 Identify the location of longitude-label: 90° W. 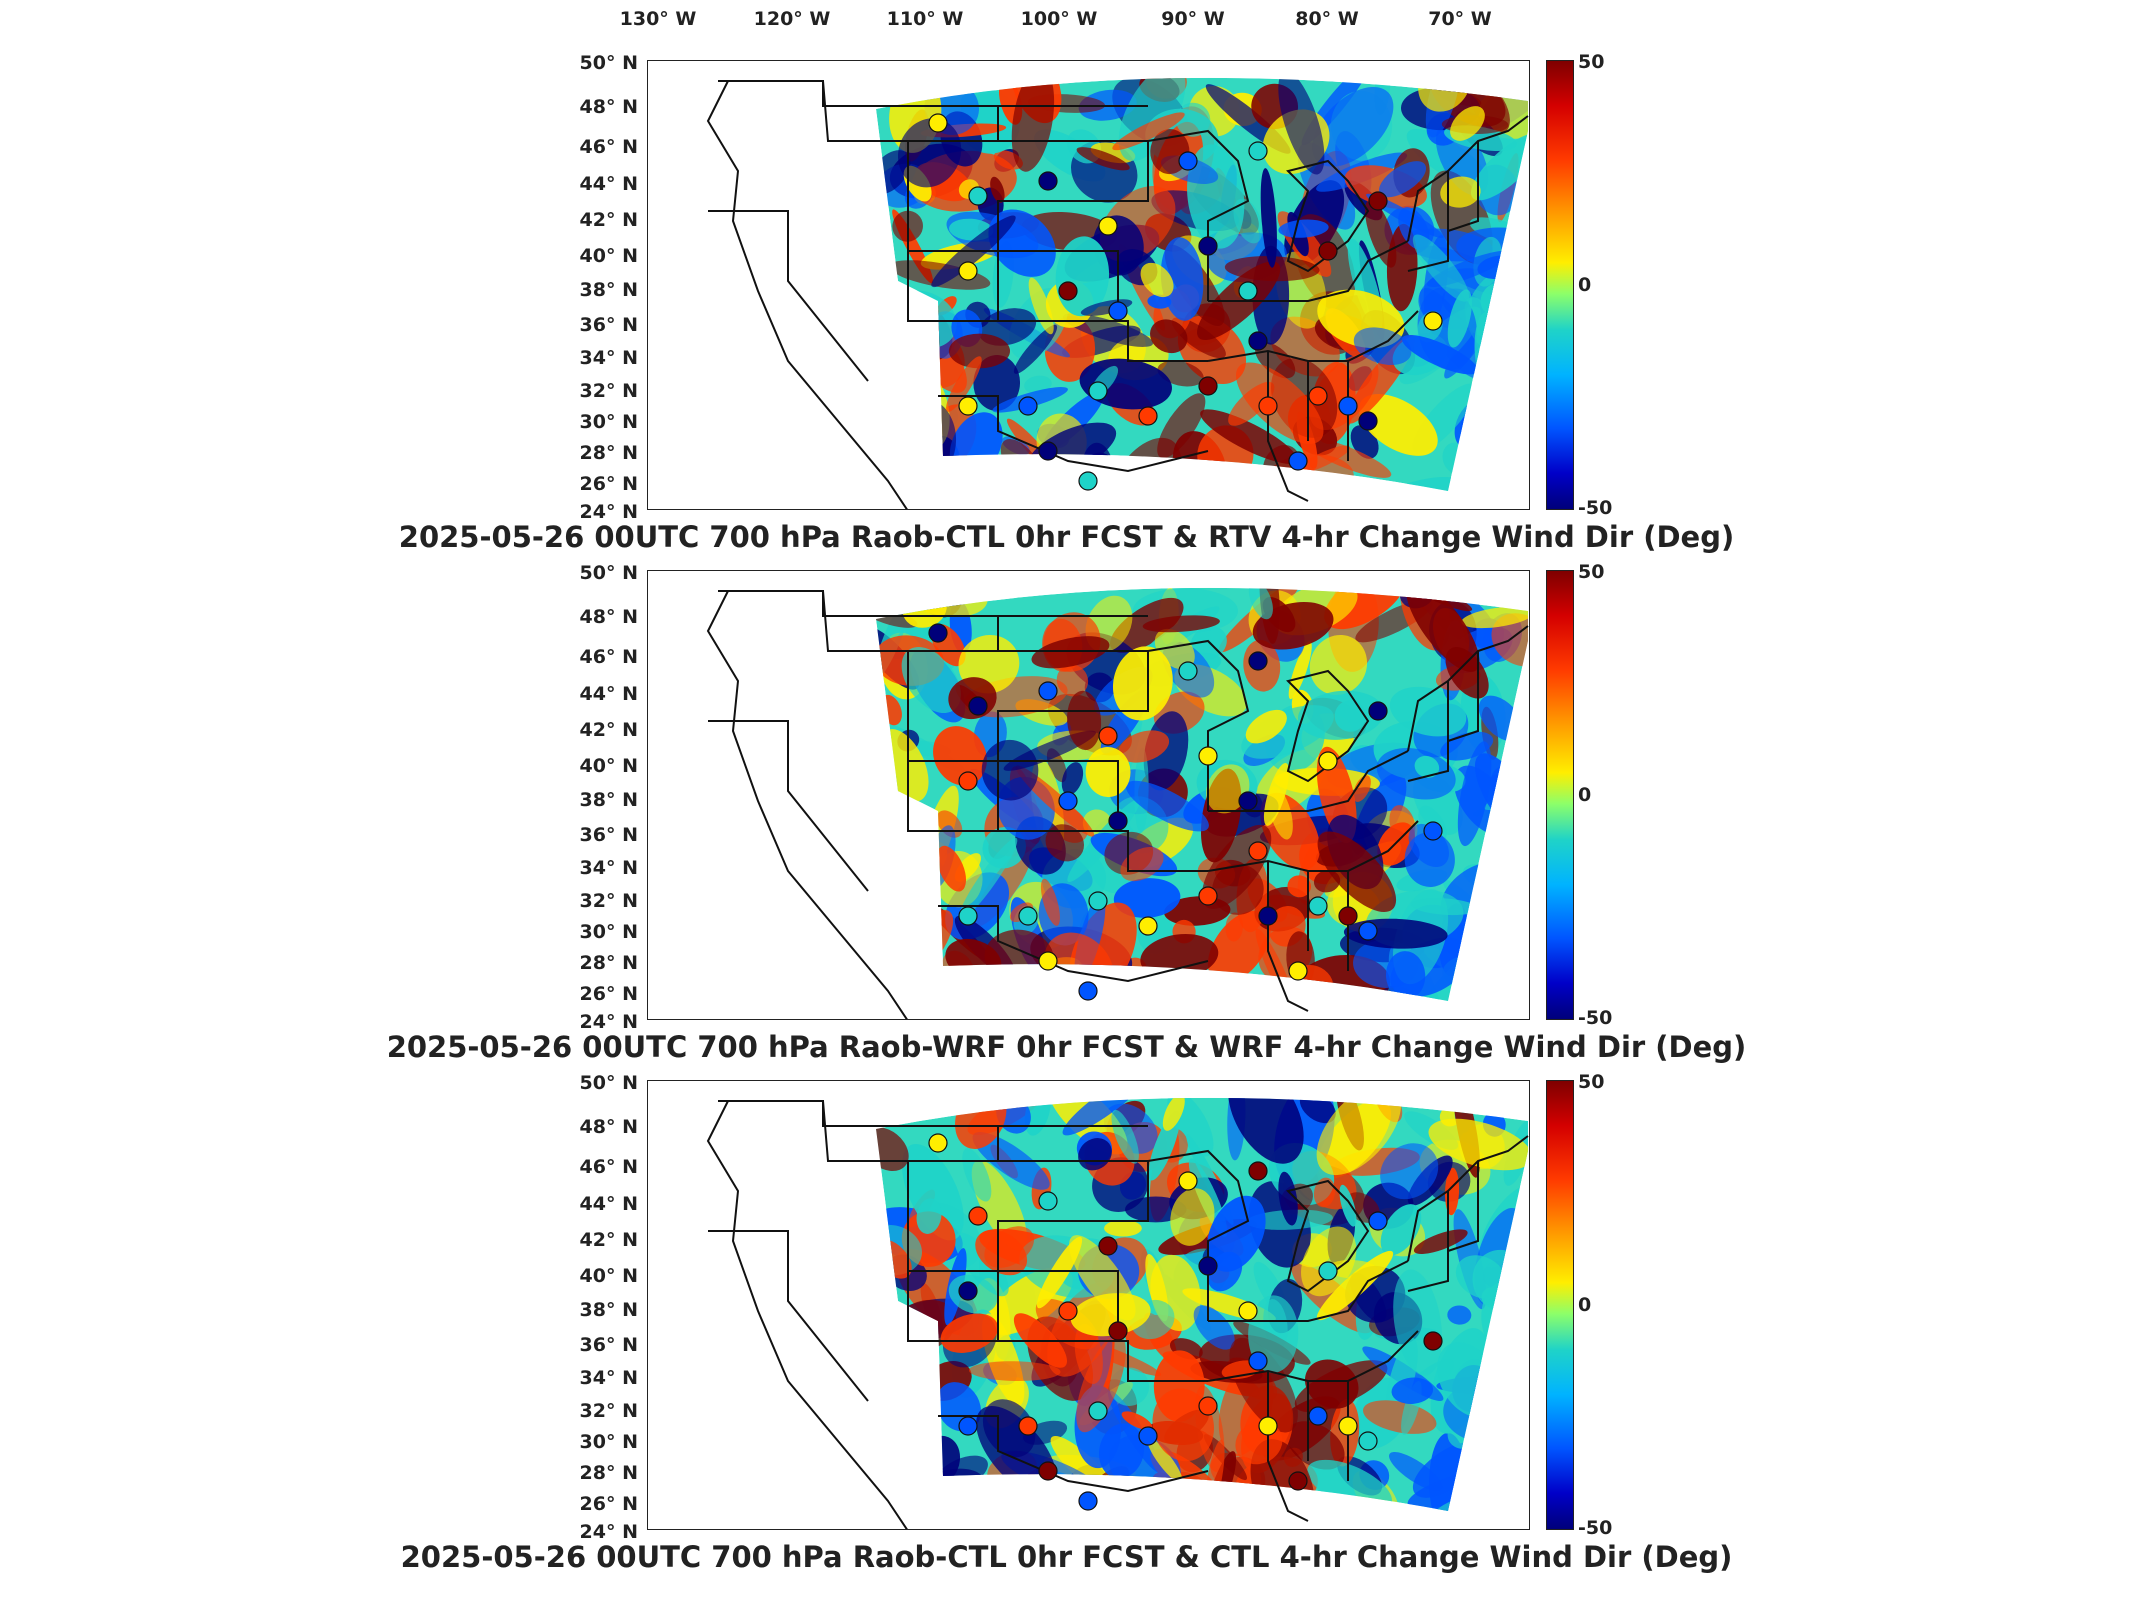
(1193, 19).